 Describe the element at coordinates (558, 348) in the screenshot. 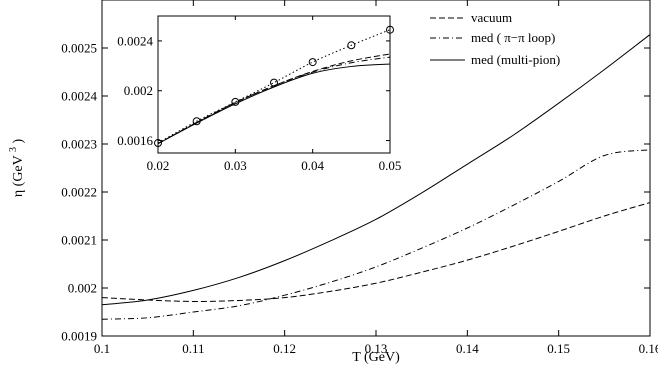

I see `main-x-tick-label: 0.15` at that location.